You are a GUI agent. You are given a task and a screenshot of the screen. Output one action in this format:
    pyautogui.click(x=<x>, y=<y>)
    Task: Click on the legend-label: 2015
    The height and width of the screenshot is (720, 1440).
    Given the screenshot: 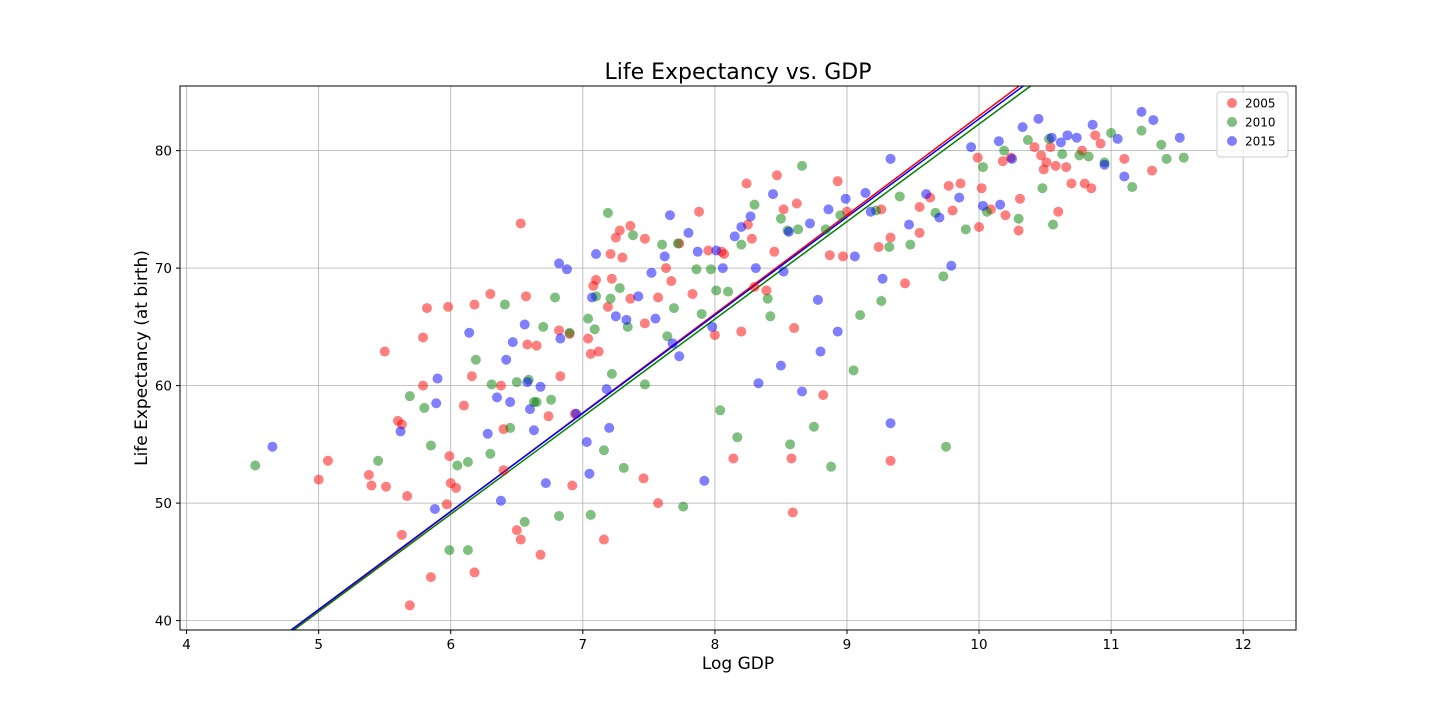 What is the action you would take?
    pyautogui.click(x=1260, y=142)
    